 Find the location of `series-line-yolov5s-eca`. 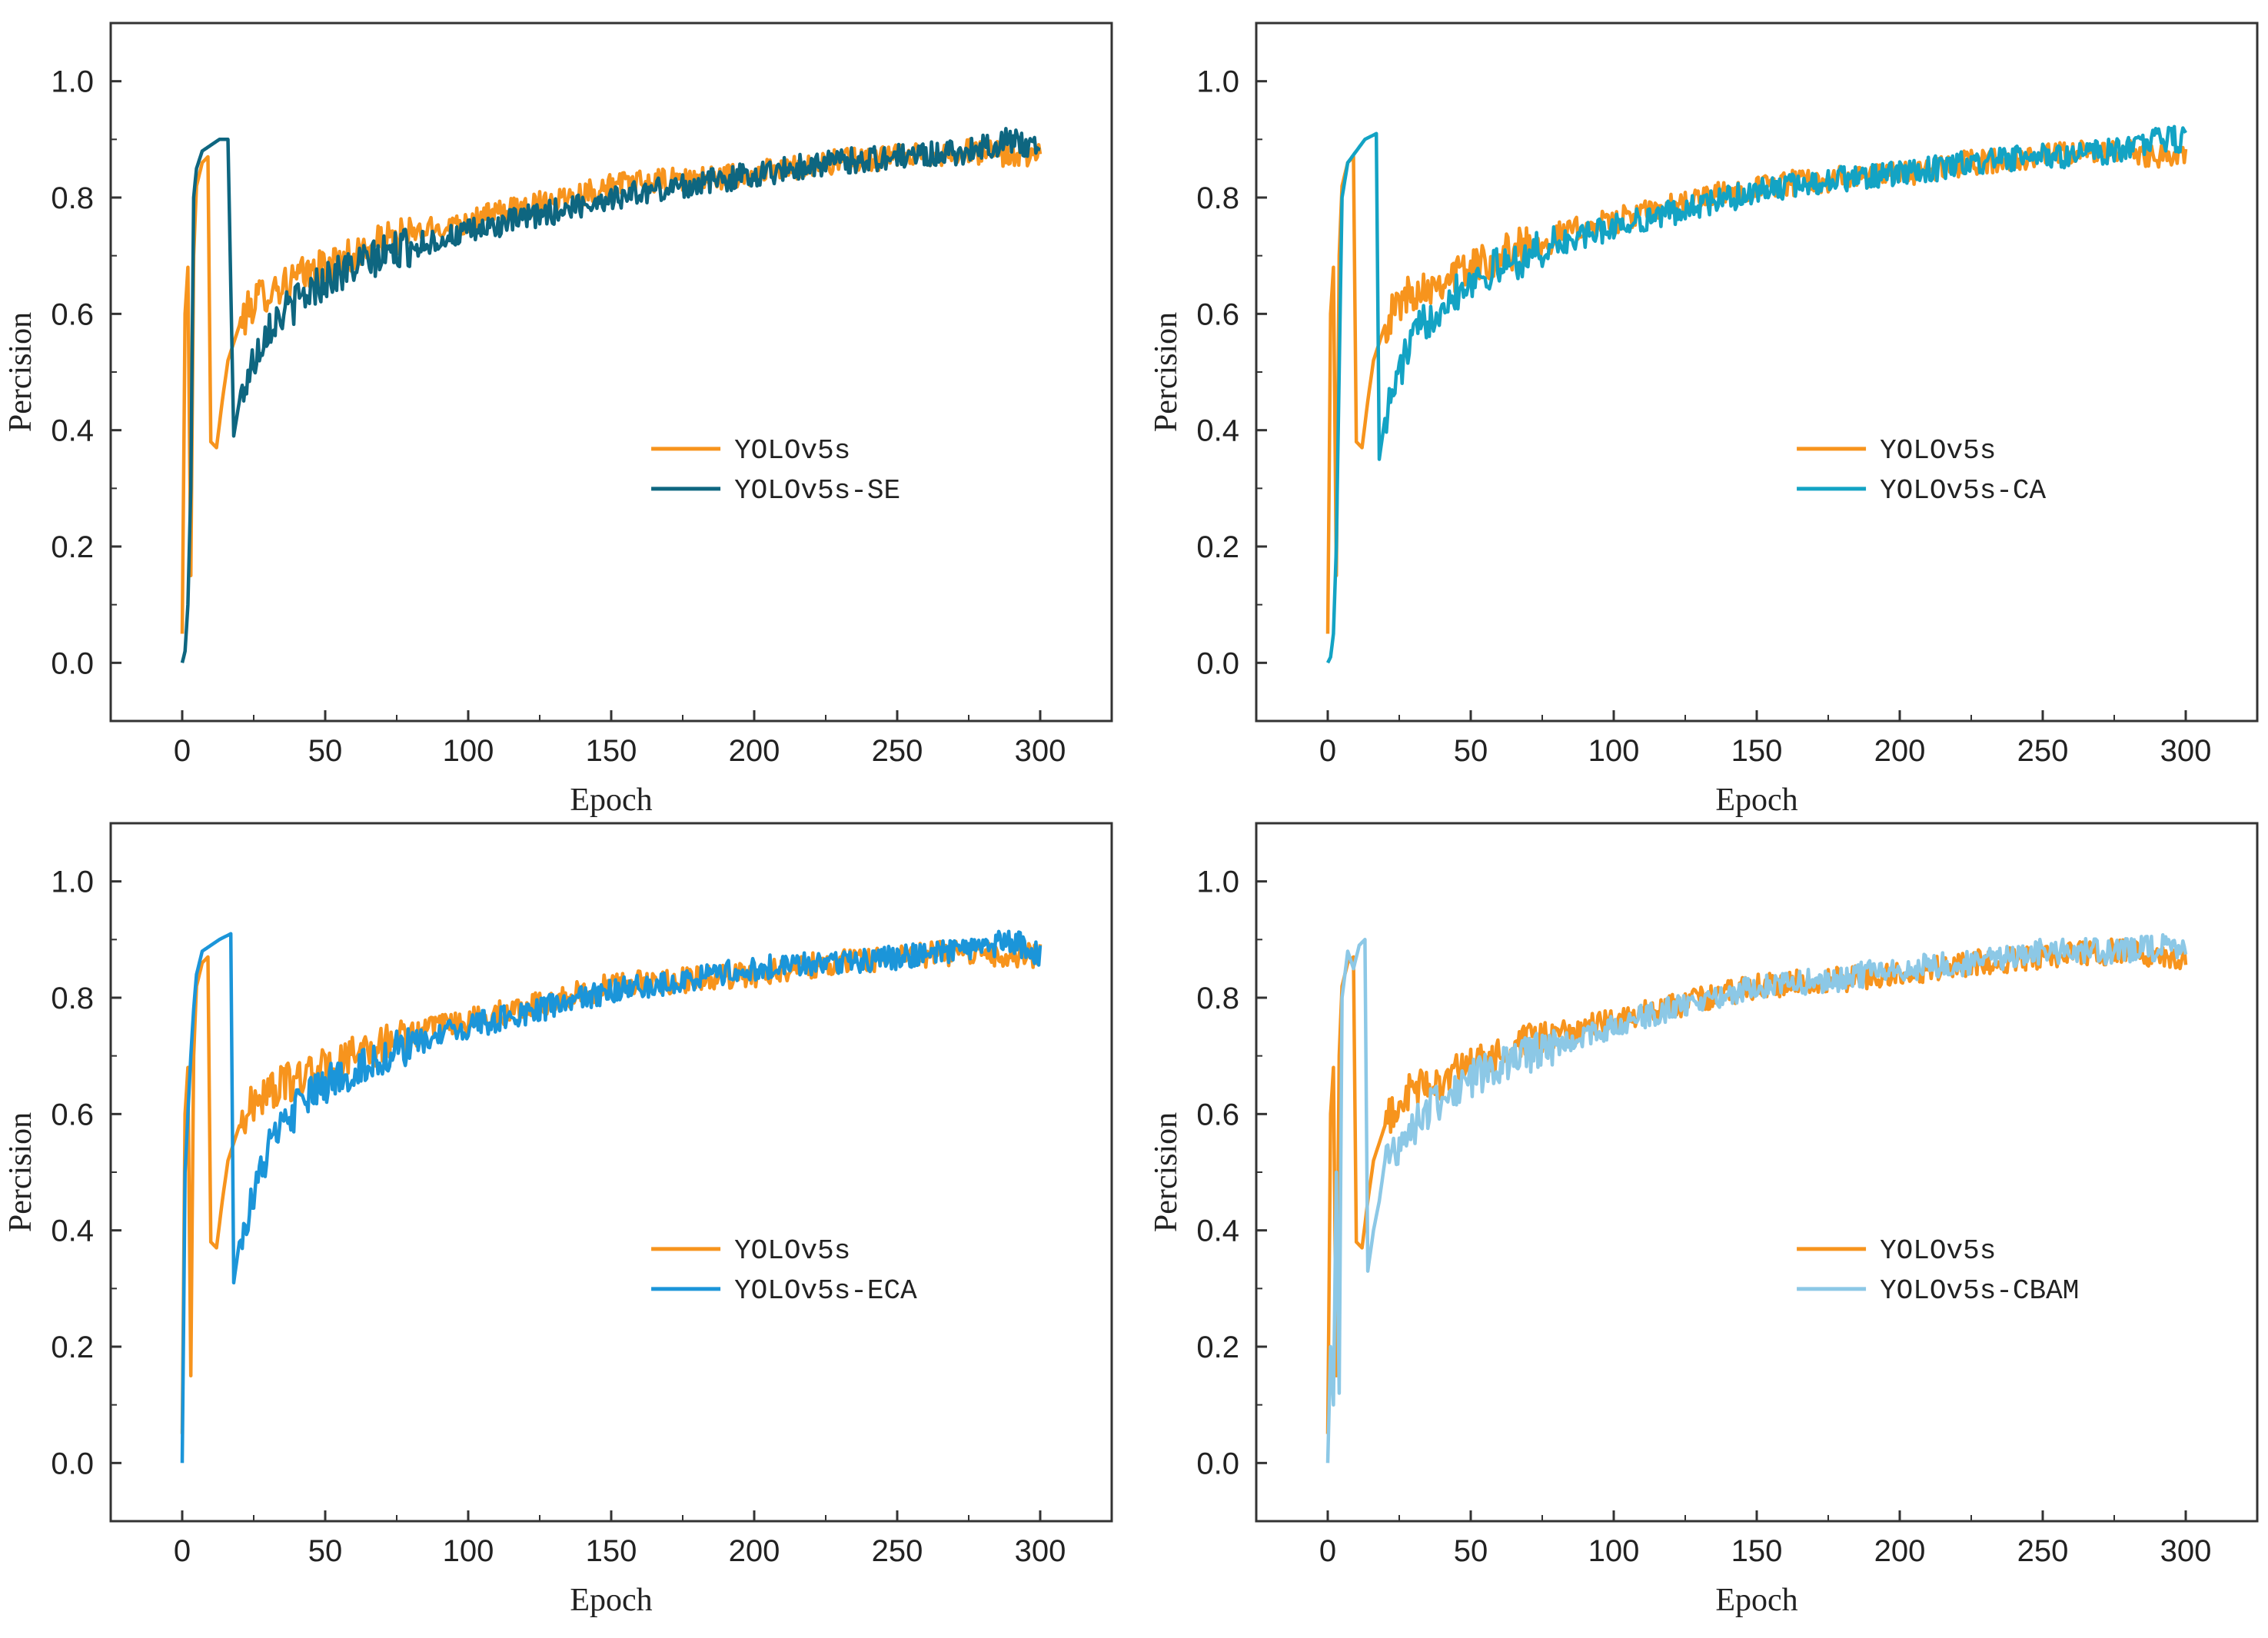

series-line-yolov5s-eca is located at coordinates (612, 1196).